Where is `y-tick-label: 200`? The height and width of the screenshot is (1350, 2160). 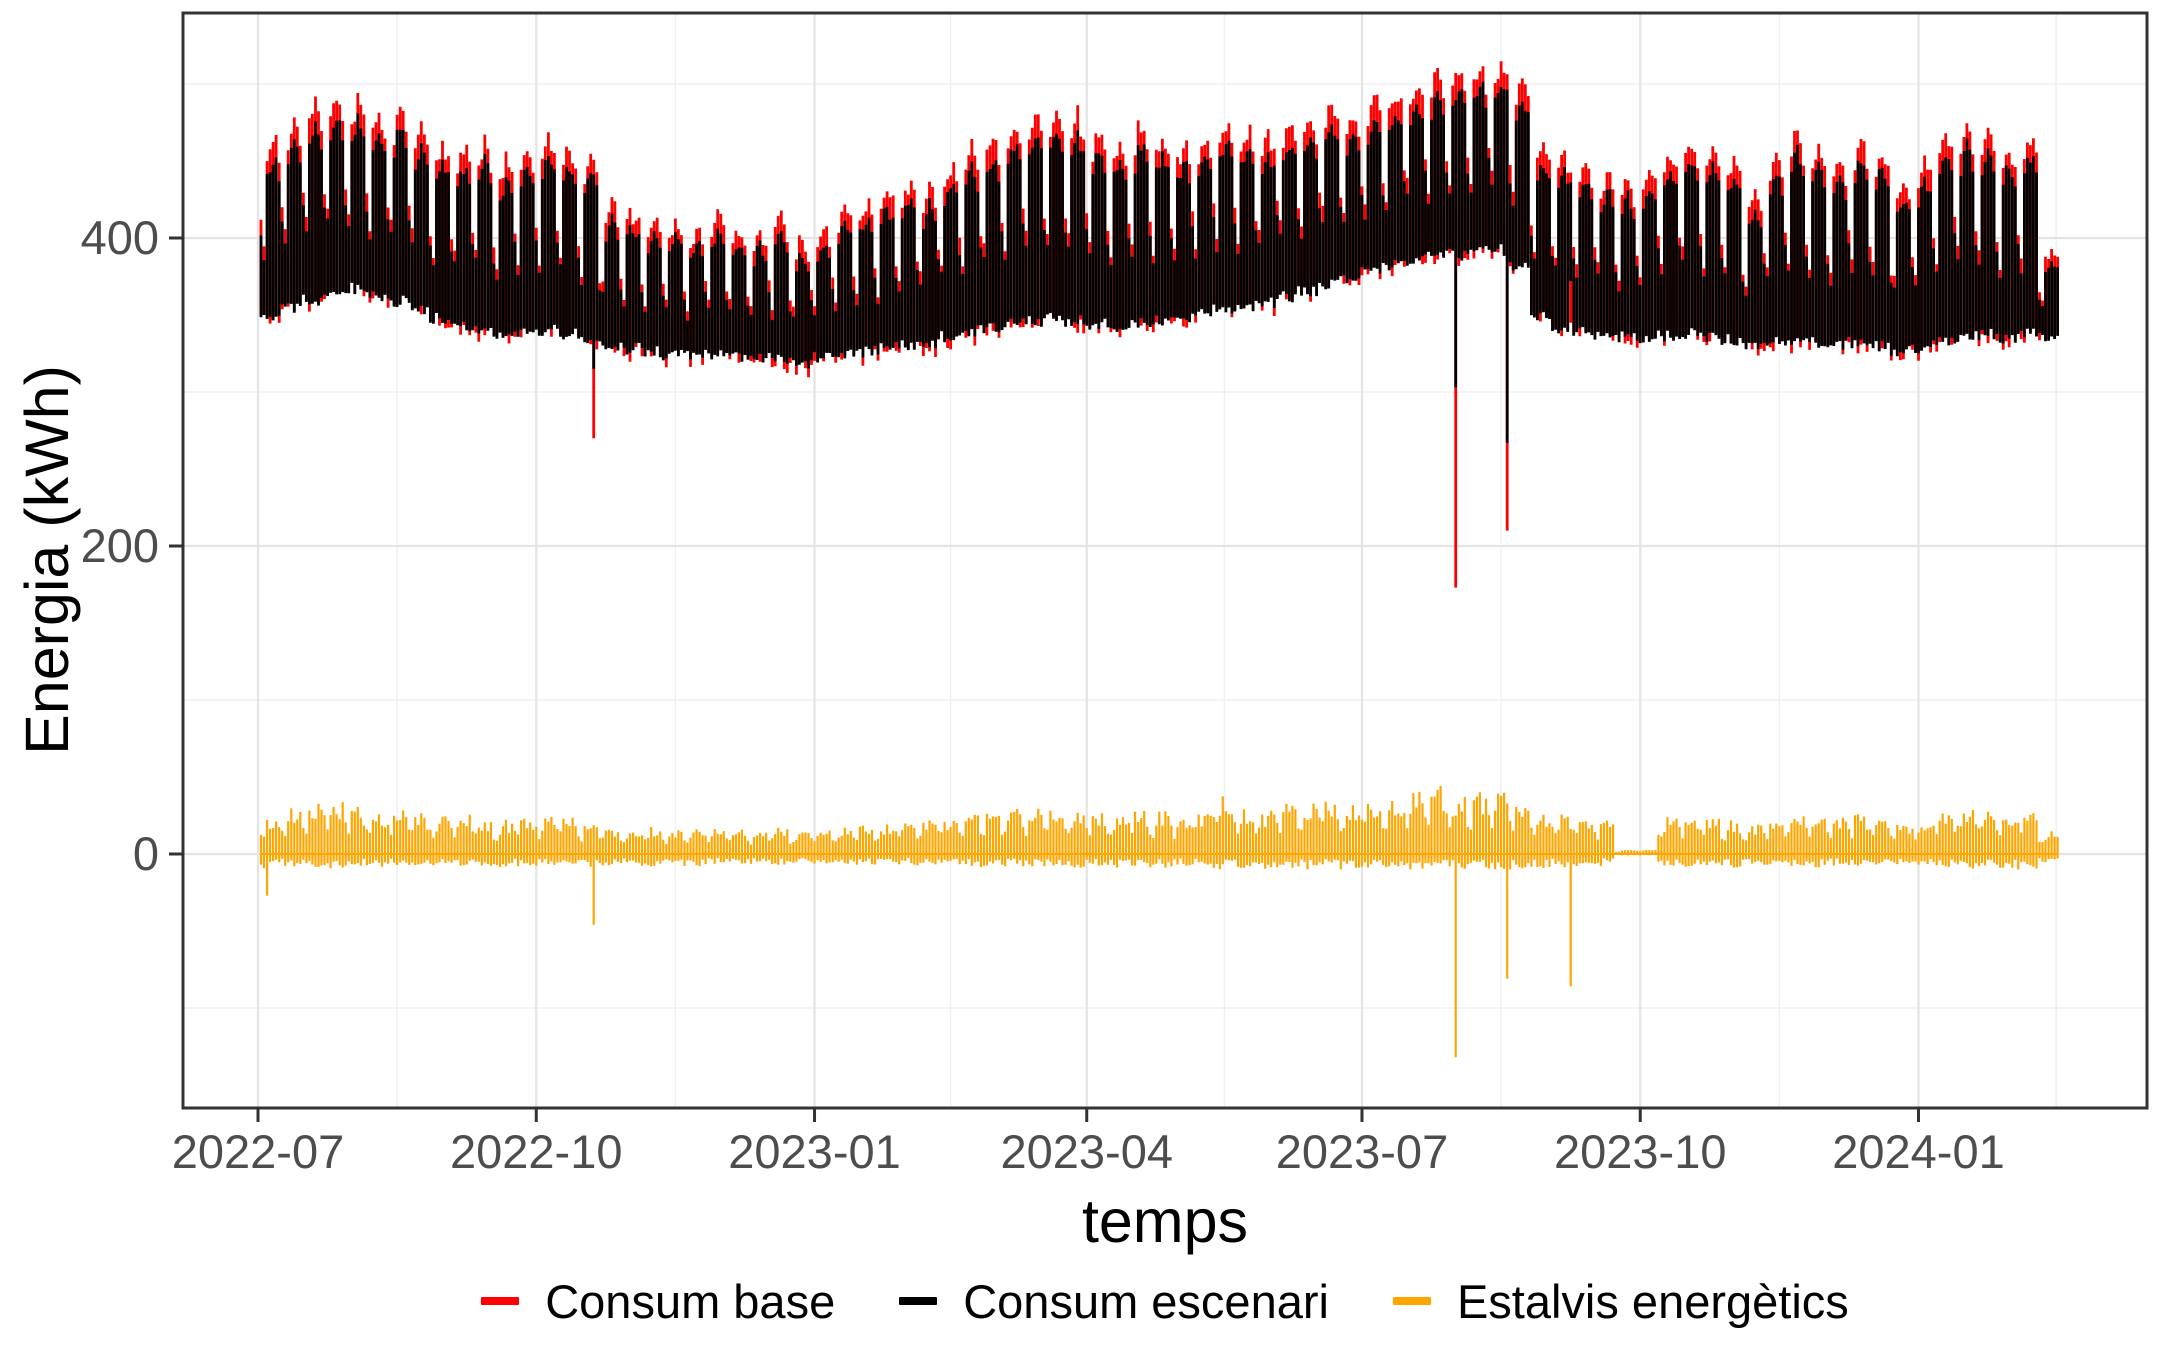
y-tick-label: 200 is located at coordinates (120, 545).